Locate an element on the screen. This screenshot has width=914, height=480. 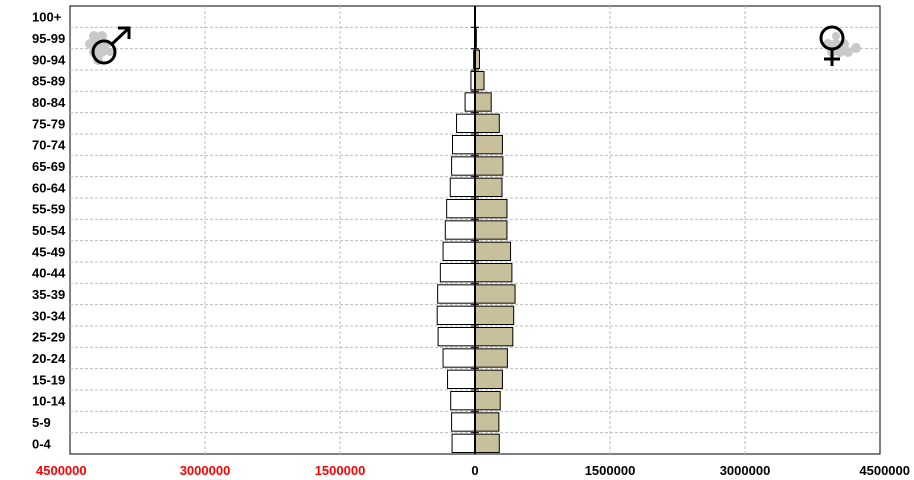
y-tick-label: 85-89 is located at coordinates (48, 81).